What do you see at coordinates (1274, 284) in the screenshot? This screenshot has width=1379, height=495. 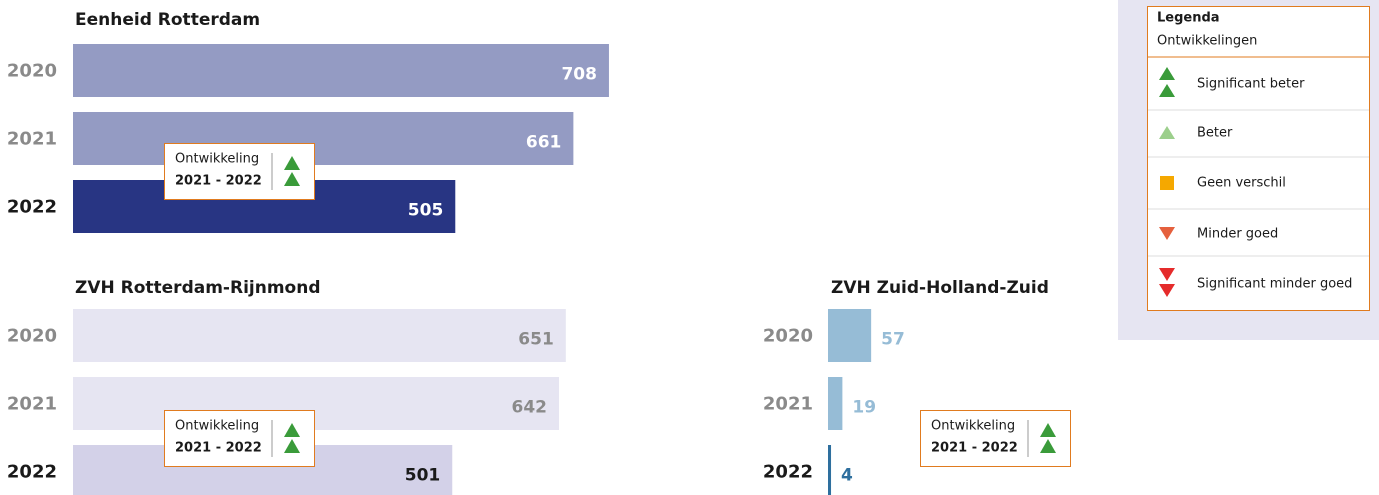 I see `legend-item: Significant minder goed` at bounding box center [1274, 284].